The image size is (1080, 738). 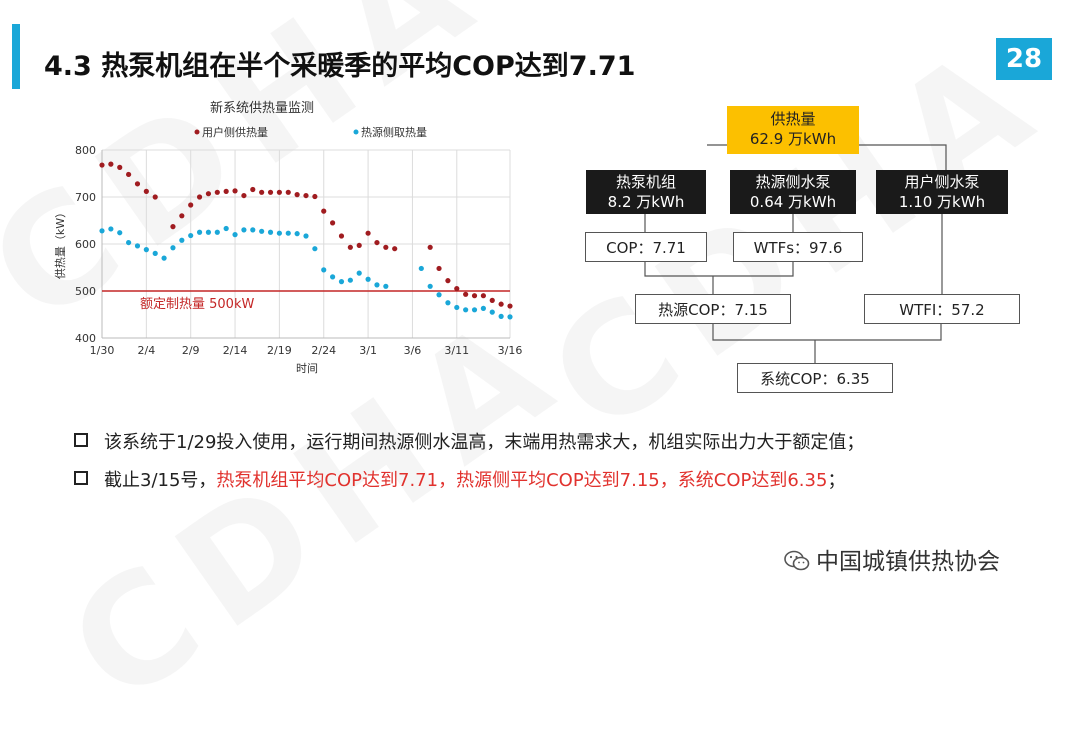 I want to click on heat-pump-label: 热泵机组, so click(x=645, y=182).